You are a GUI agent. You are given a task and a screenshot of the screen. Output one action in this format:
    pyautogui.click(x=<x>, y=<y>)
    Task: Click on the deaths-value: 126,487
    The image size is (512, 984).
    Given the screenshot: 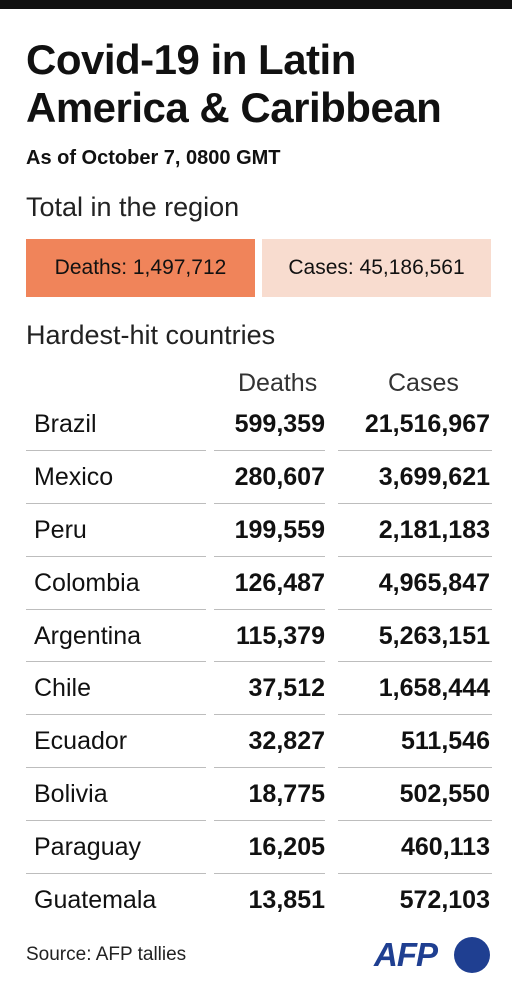 What is the action you would take?
    pyautogui.click(x=279, y=582)
    